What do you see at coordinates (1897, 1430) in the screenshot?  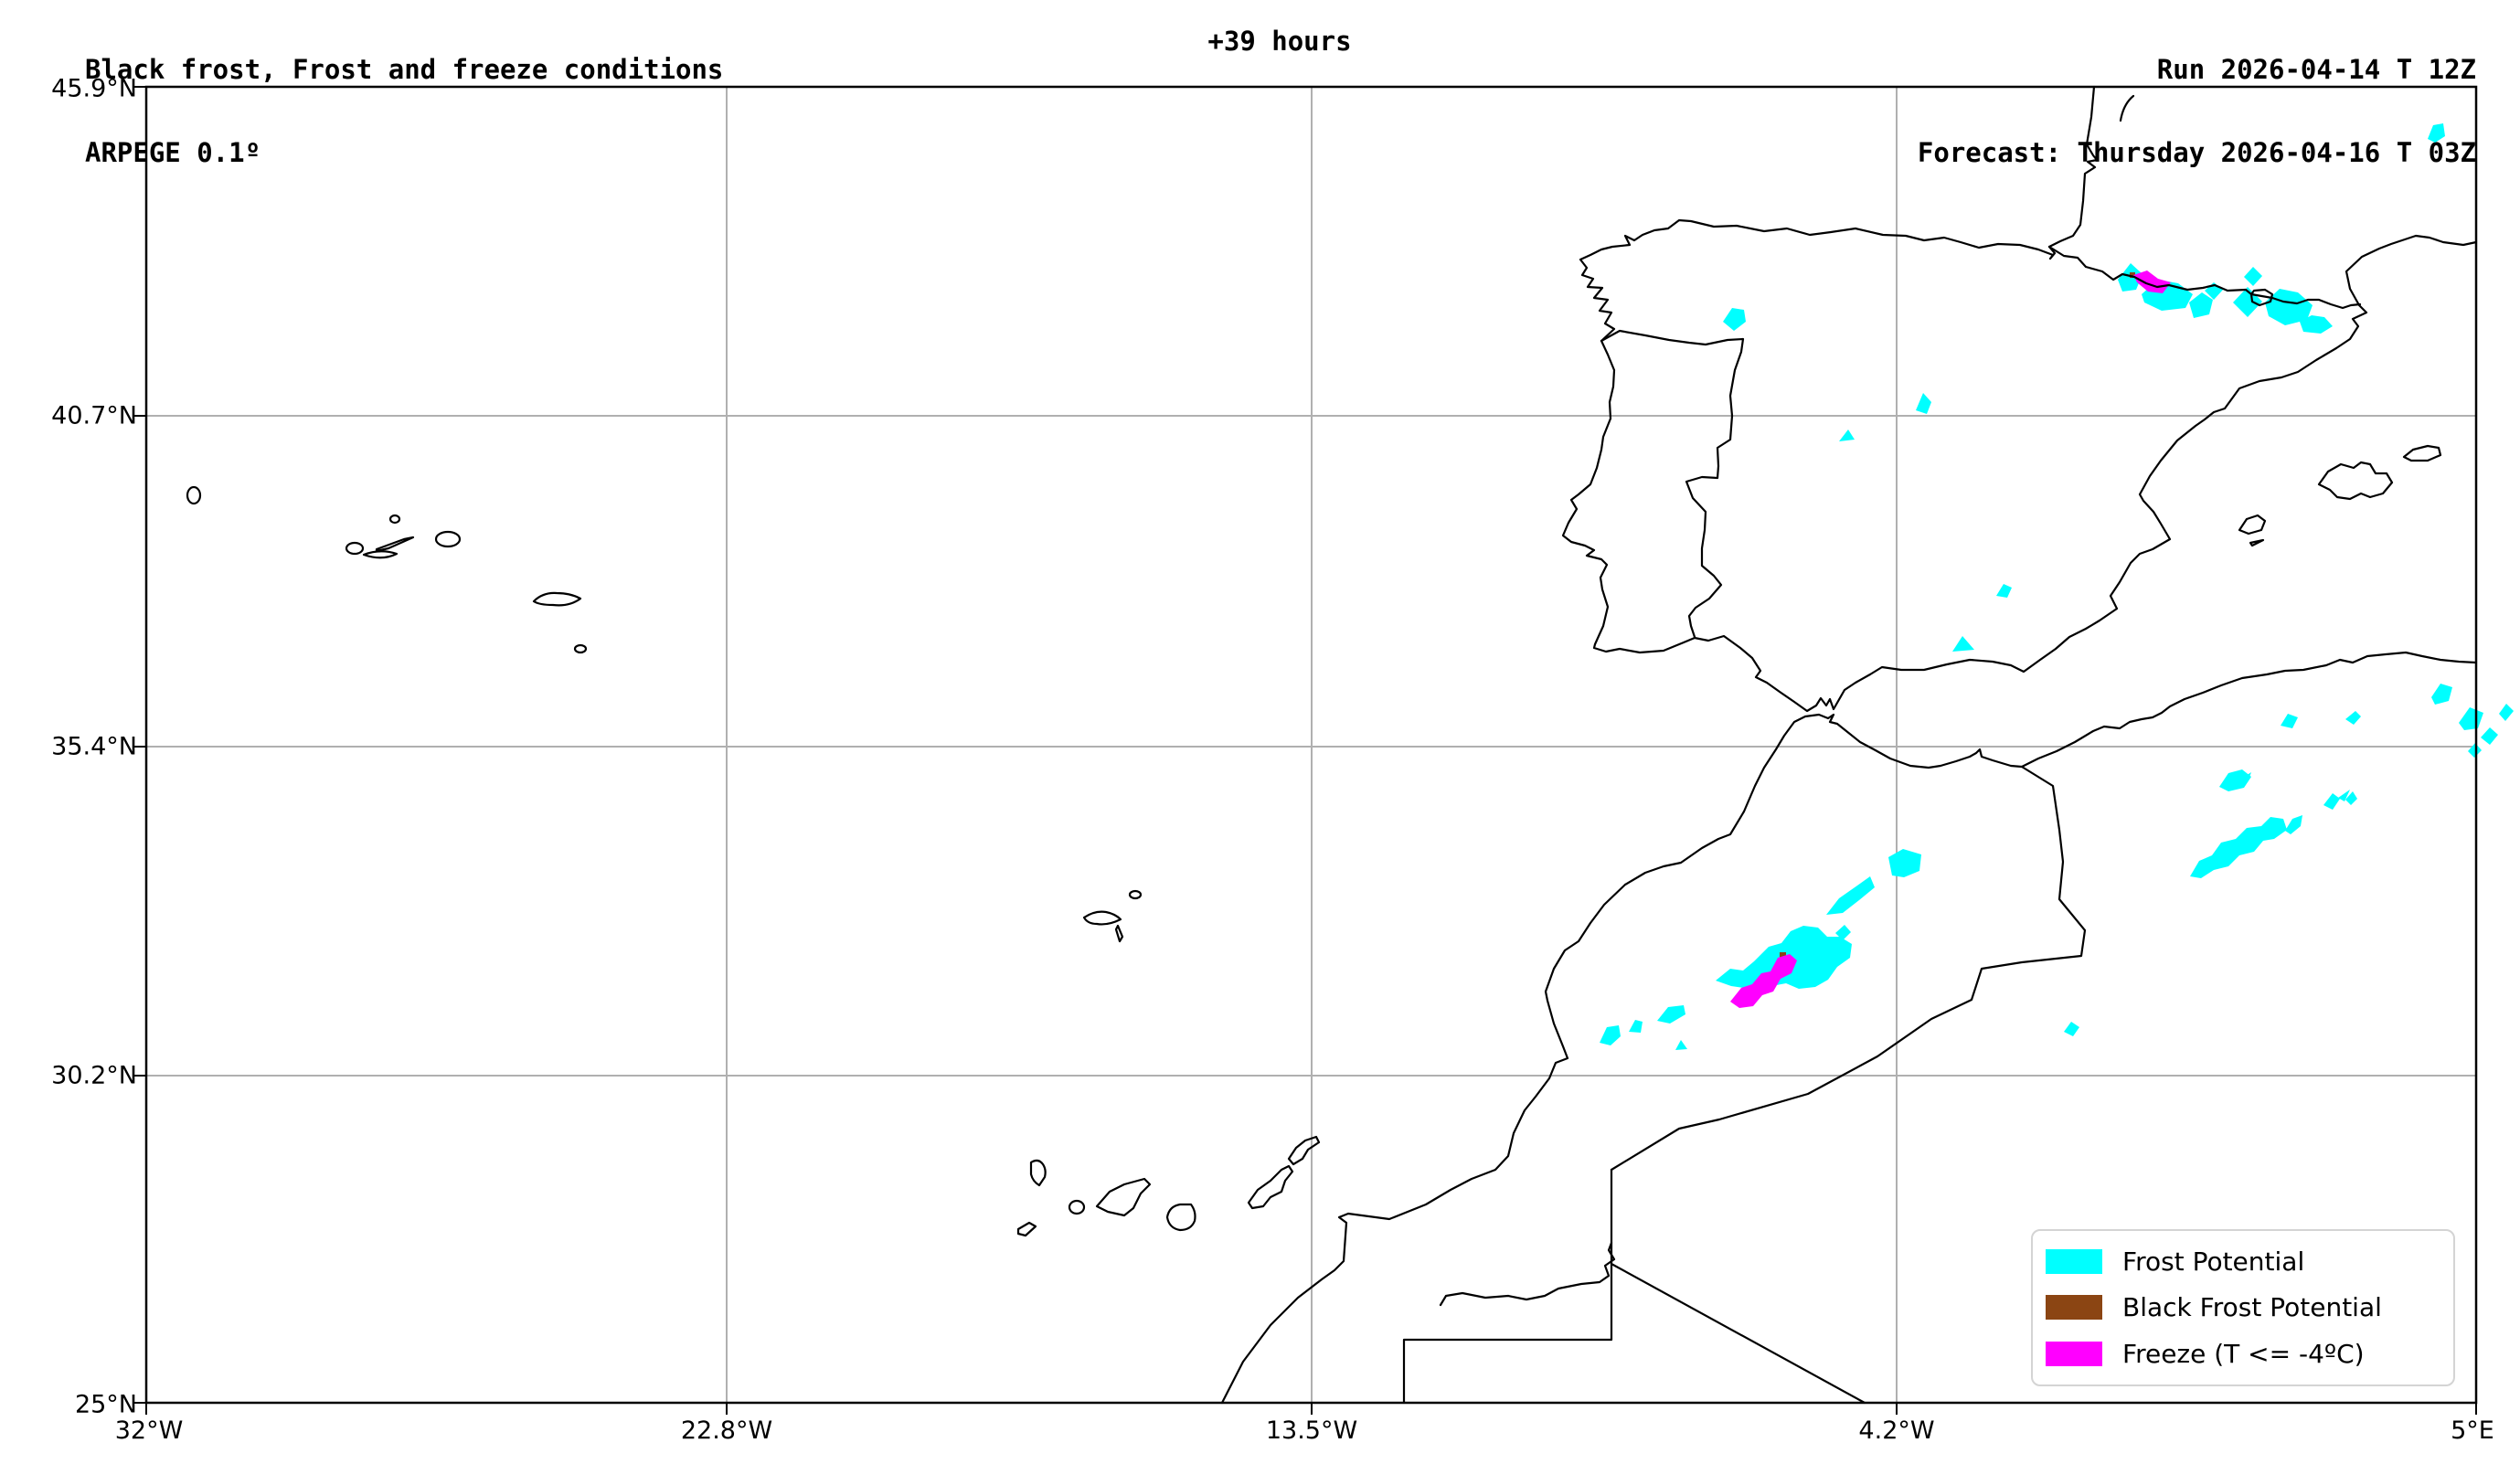 I see `x-tick-4-2w: 4.2°W` at bounding box center [1897, 1430].